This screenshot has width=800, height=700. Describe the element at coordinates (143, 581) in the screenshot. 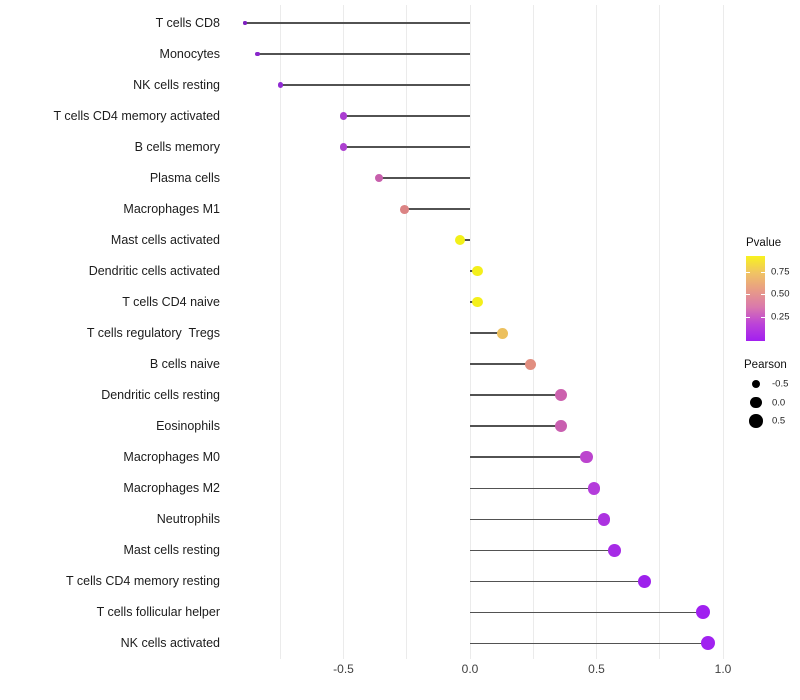

I see `category-label: T cells CD4 memory resting` at that location.